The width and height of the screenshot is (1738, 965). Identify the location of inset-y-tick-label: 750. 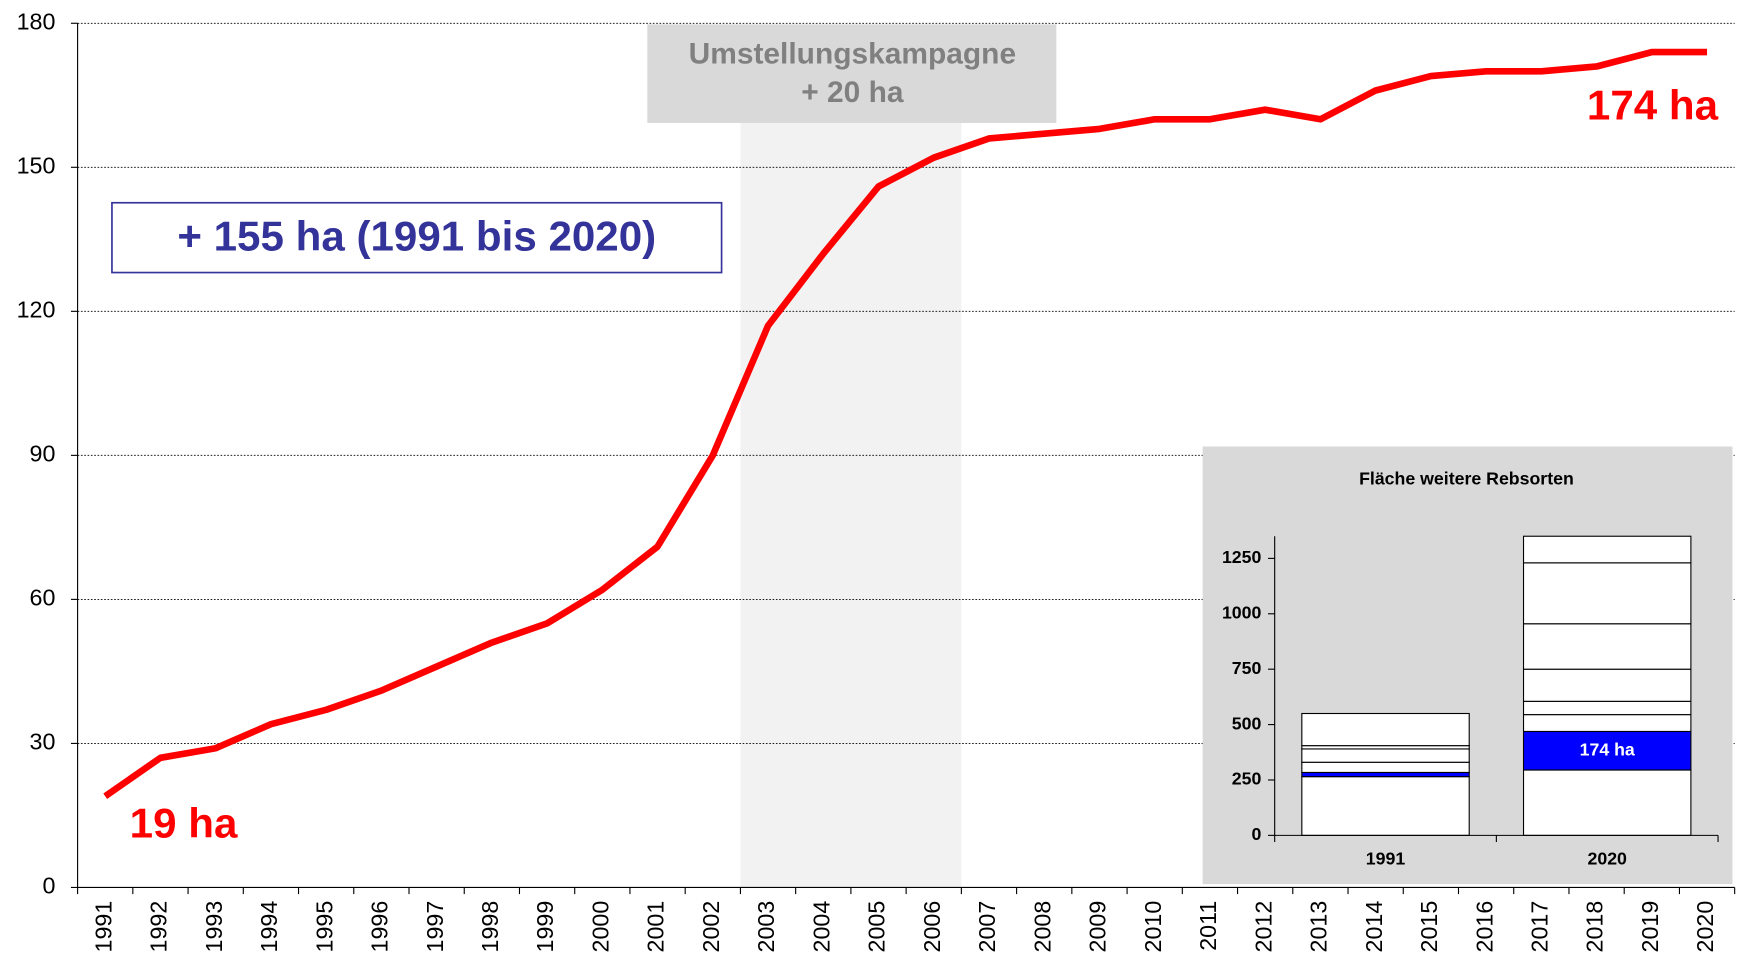
(1247, 668).